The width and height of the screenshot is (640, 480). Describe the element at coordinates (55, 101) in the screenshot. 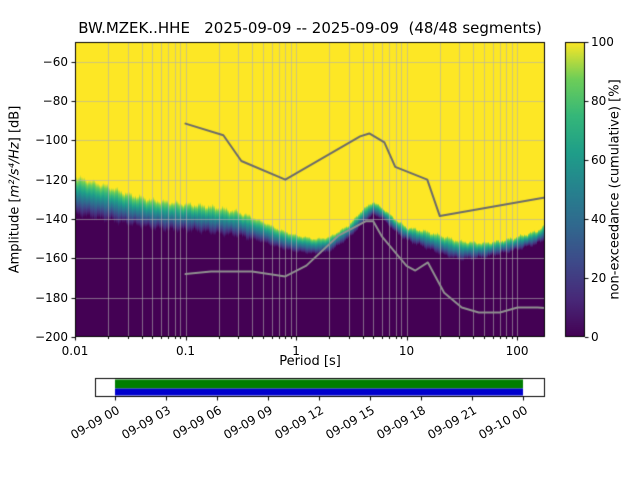

I see `y-tick-label: −80` at that location.